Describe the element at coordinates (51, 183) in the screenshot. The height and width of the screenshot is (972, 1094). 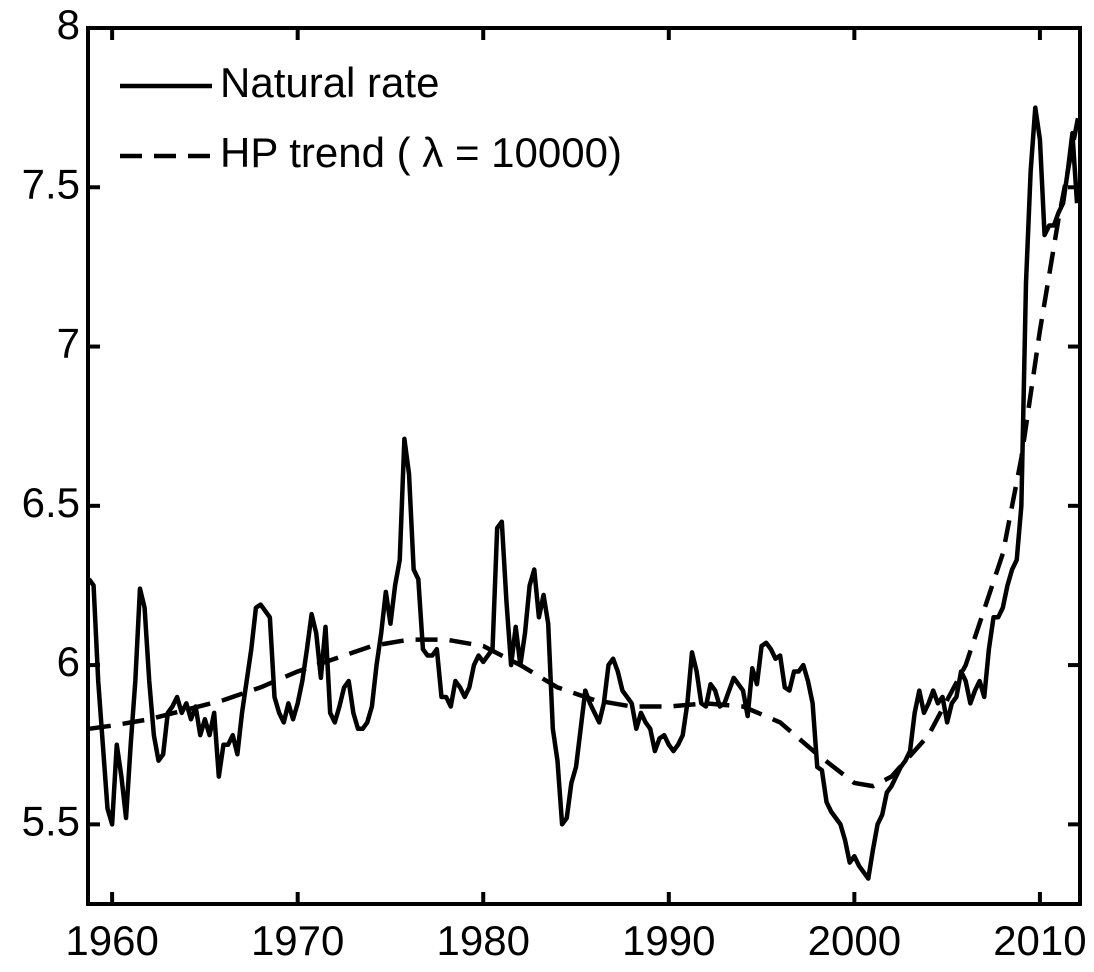
I see `y-tick-label: 7.5` at that location.